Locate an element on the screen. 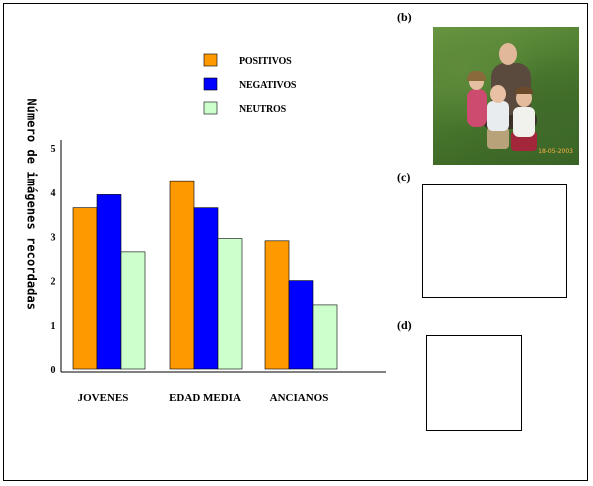  y-axis-label-char: i is located at coordinates (32, 174).